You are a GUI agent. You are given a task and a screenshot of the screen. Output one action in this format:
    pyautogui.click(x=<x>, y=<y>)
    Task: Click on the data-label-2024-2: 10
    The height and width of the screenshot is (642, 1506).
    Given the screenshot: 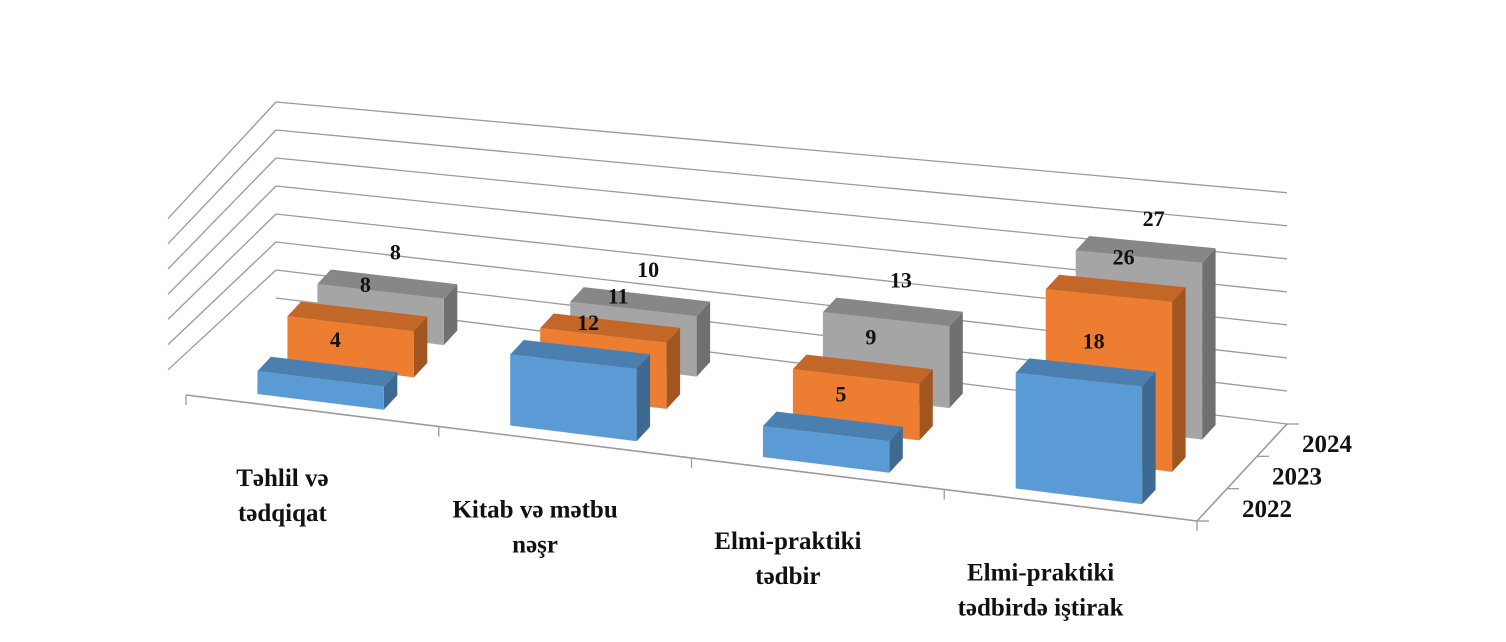 What is the action you would take?
    pyautogui.click(x=648, y=269)
    